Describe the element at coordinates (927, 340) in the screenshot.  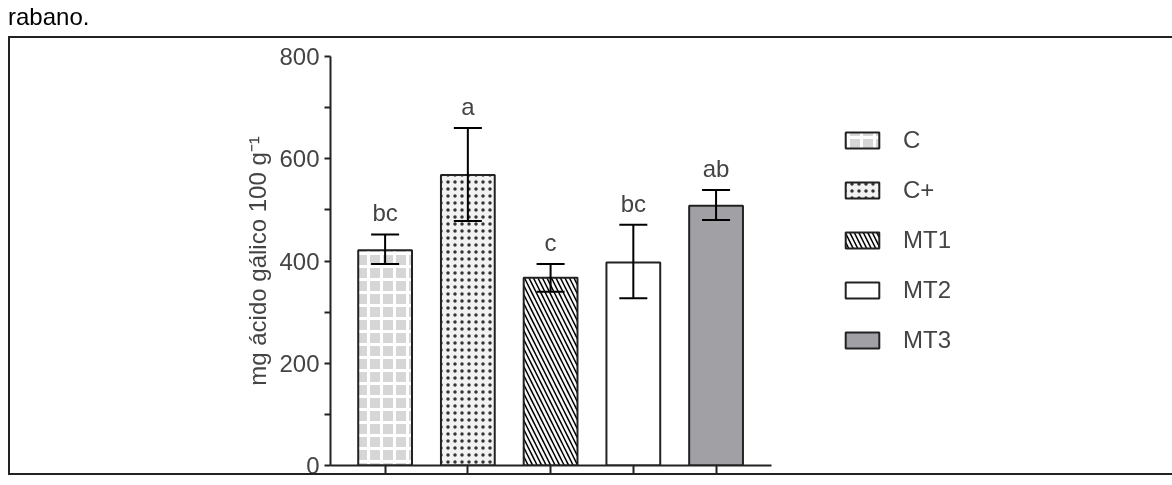
I see `legend-label: MT3` at that location.